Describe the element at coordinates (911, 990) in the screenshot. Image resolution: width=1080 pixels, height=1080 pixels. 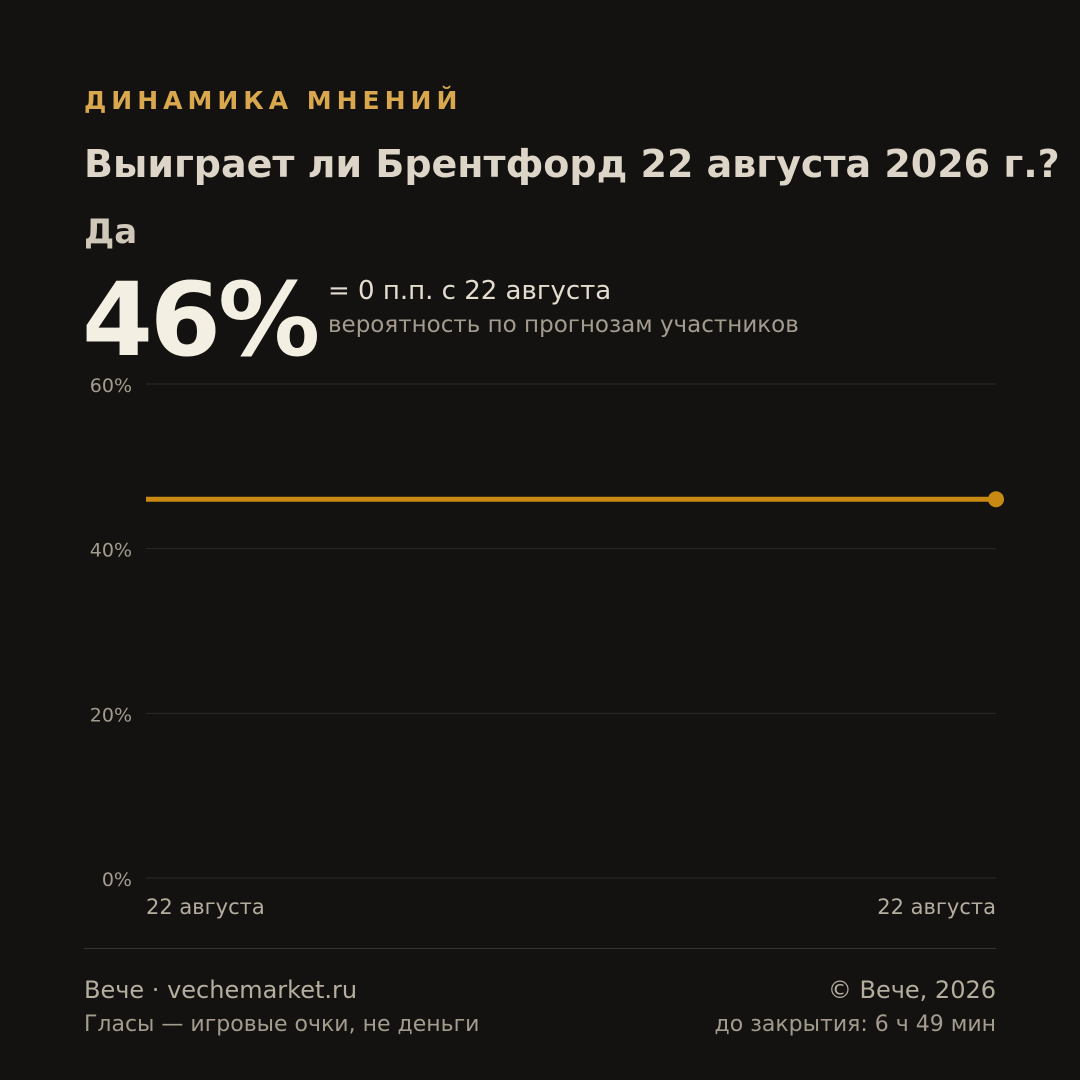
I see `footer-copyright: © Вече, 2026` at that location.